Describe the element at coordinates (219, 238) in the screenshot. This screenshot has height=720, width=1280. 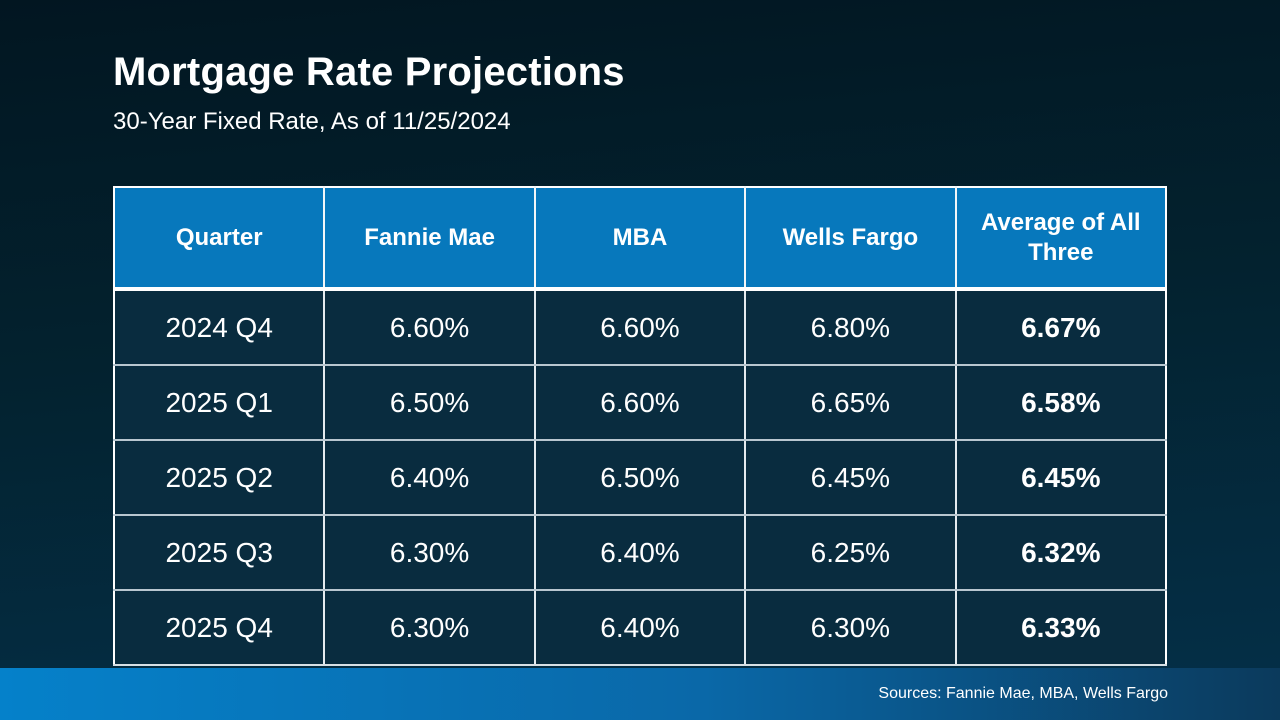
I see `header-cell-quarter: Quarter` at that location.